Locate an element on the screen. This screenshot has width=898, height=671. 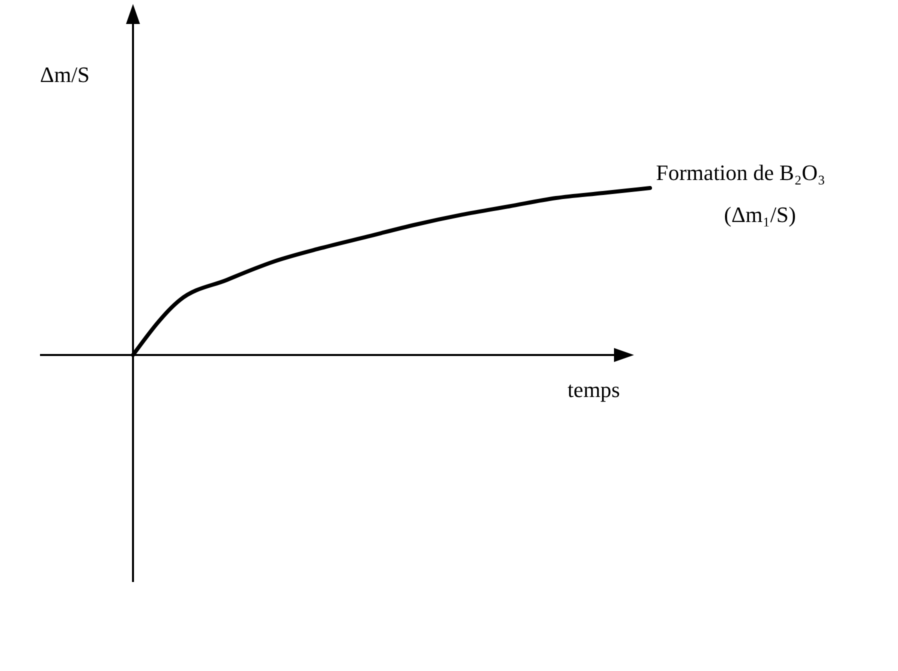
series-label: Formation de B₂O₃ is located at coordinates (741, 172).